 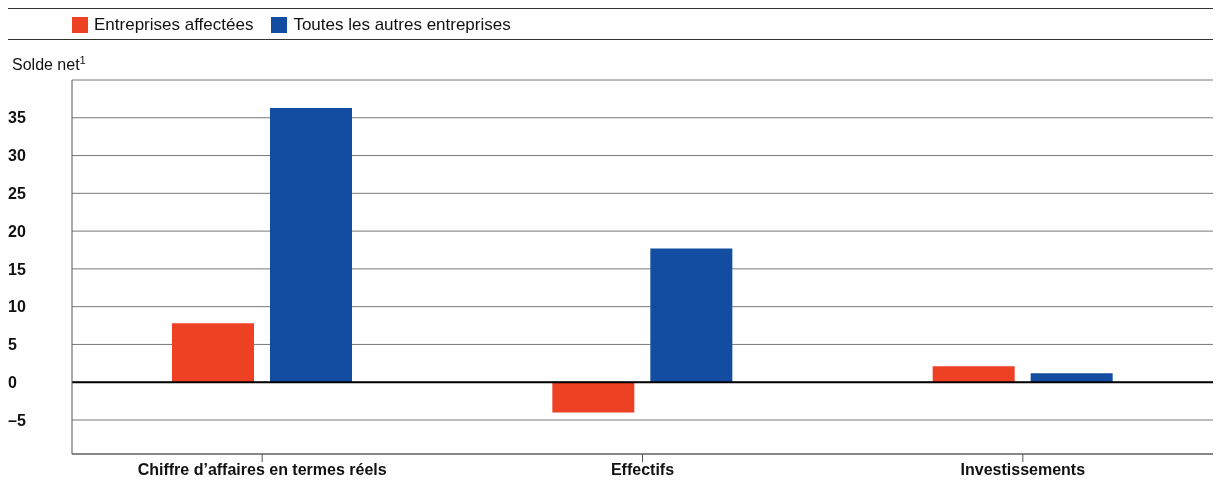 What do you see at coordinates (17, 118) in the screenshot?
I see `y-tick-label: 35` at bounding box center [17, 118].